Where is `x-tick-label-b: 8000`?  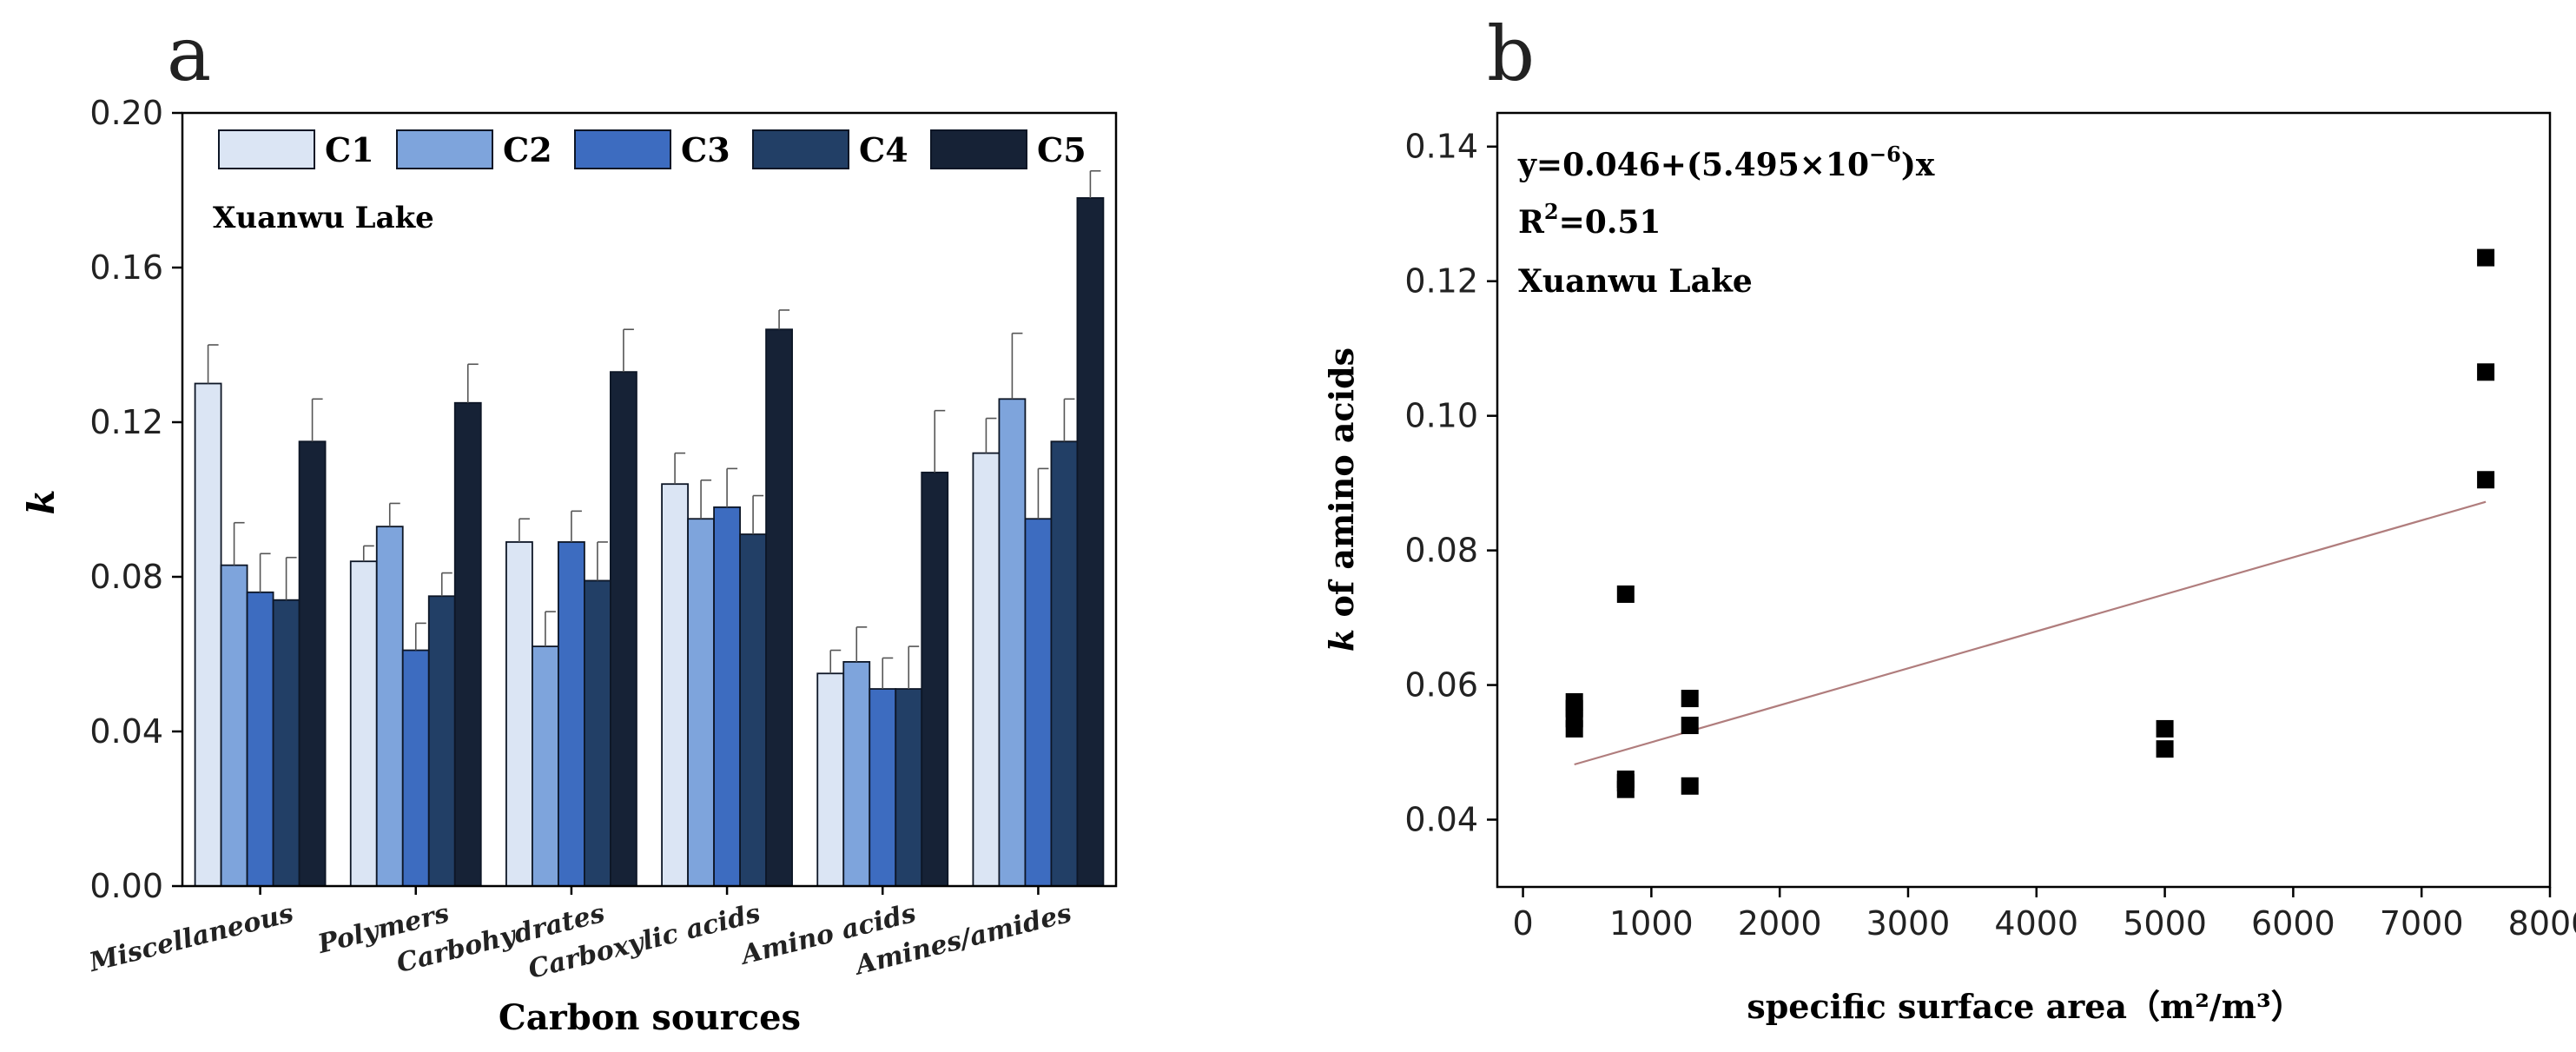 x-tick-label-b: 8000 is located at coordinates (2542, 924).